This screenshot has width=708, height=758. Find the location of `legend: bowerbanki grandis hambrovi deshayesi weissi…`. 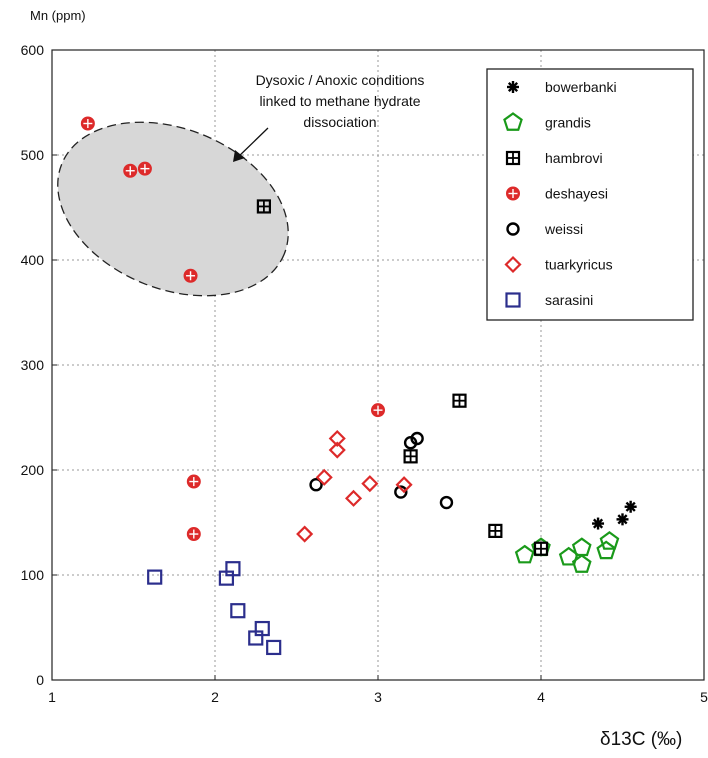

legend: bowerbanki grandis hambrovi deshayesi weissi… is located at coordinates (590, 194).